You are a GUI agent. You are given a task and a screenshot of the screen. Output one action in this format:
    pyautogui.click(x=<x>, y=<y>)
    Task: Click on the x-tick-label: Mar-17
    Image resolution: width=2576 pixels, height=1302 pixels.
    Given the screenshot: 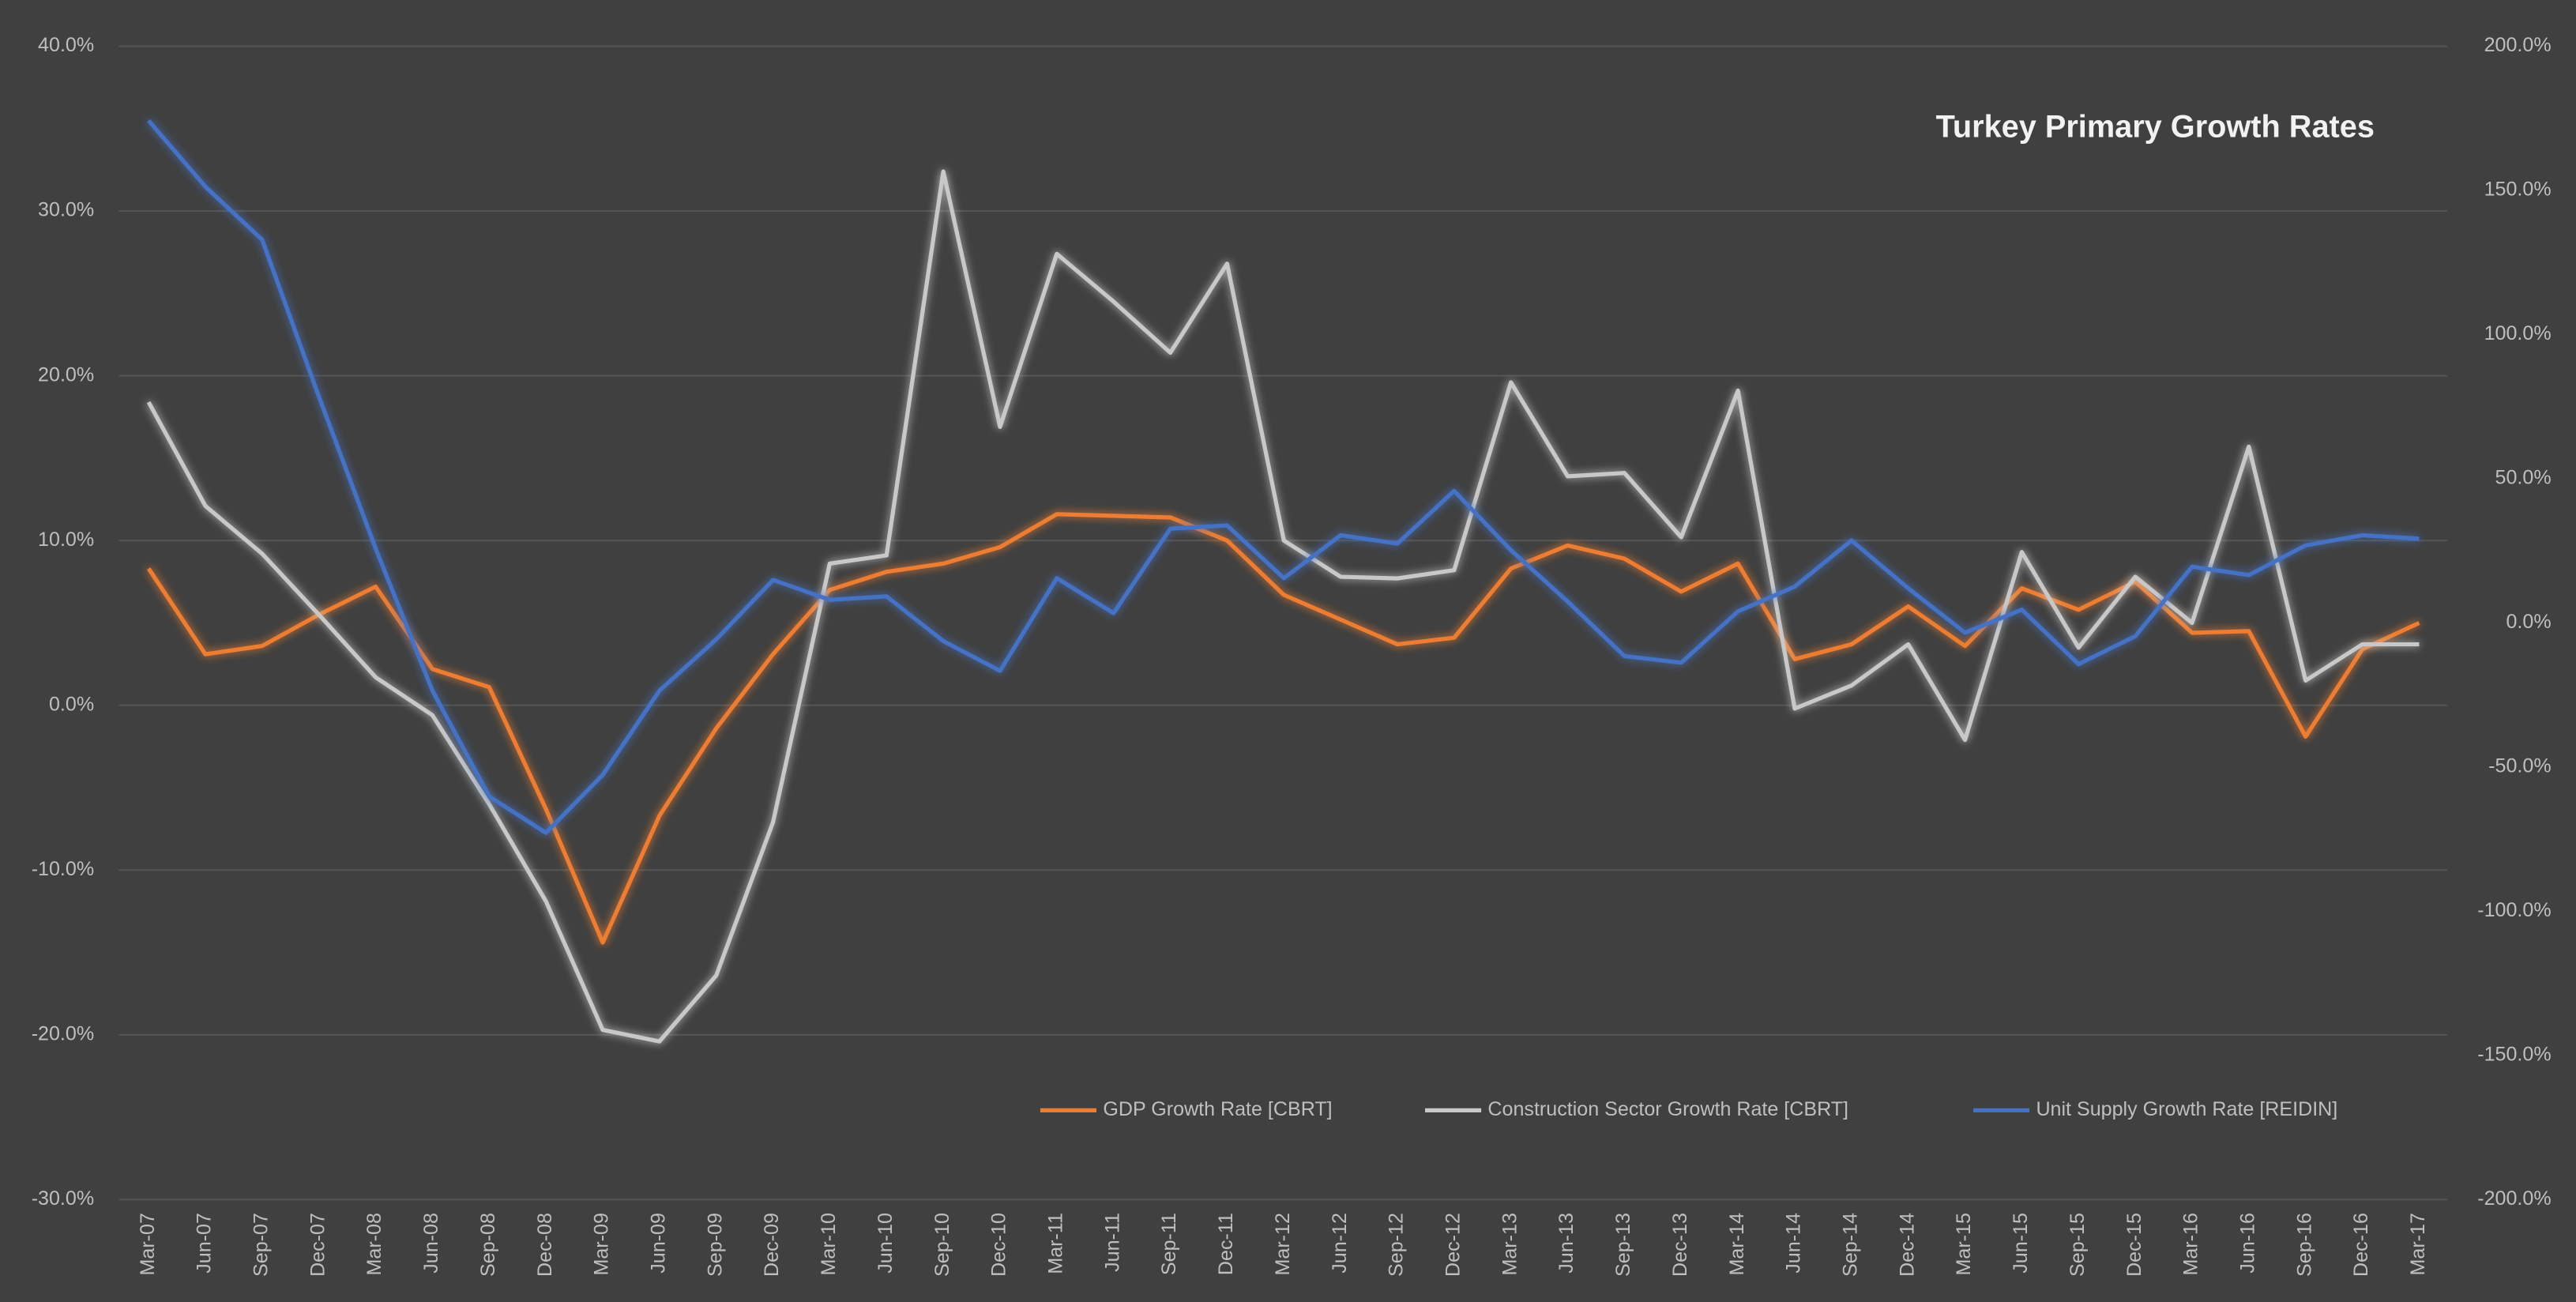 What is the action you would take?
    pyautogui.click(x=2418, y=1244)
    